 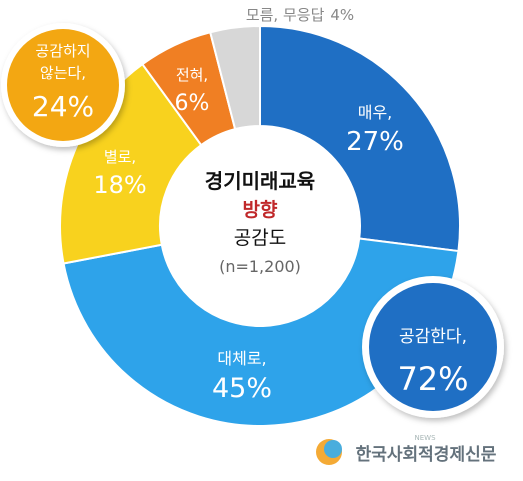 What do you see at coordinates (192, 75) in the screenshot?
I see `slice-label-not-at-all: 전혀,` at bounding box center [192, 75].